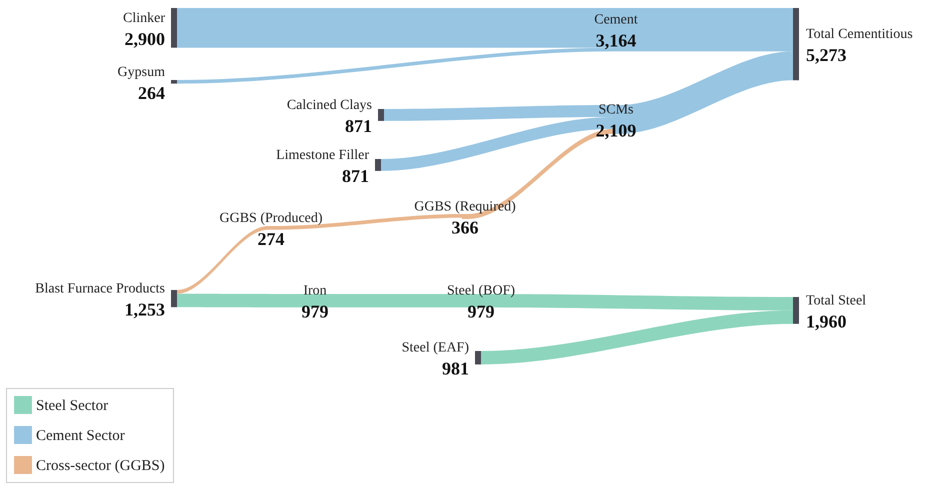  I want to click on data-label: 981, so click(455, 368).